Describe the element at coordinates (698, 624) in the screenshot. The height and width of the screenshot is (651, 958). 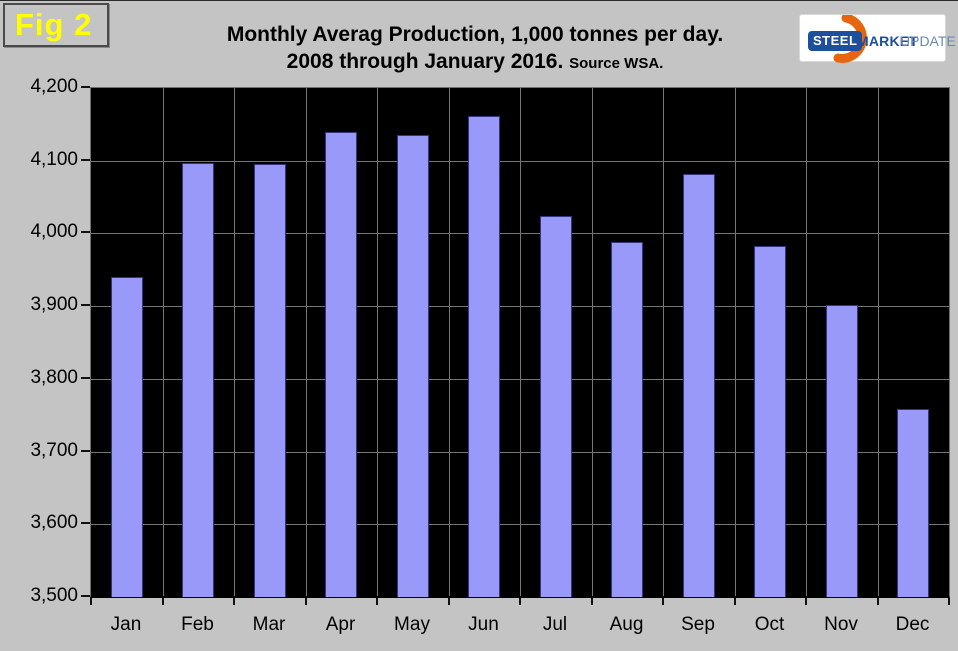
I see `x-axis-label-sep: Sep` at that location.